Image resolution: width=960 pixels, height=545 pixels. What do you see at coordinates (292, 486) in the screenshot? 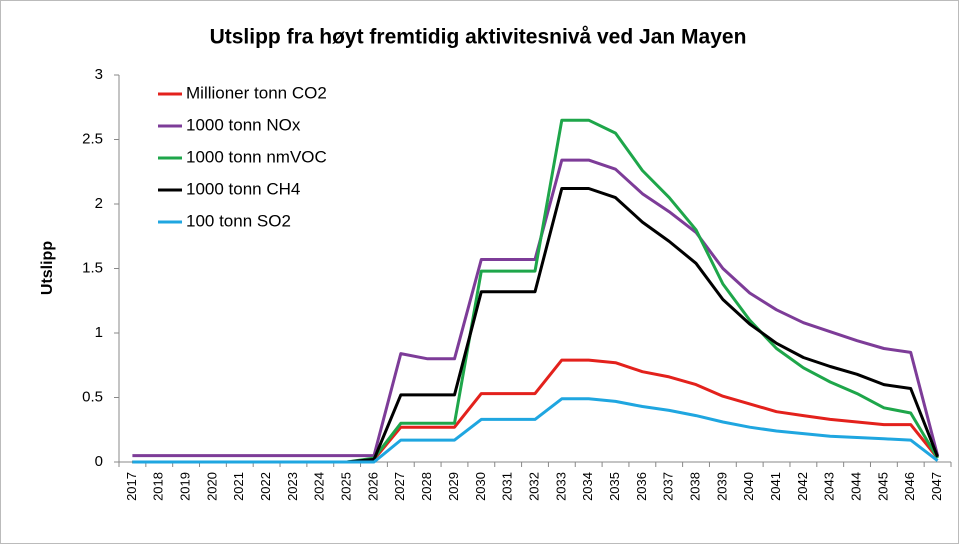
I see `x-tick-label: 2023` at bounding box center [292, 486].